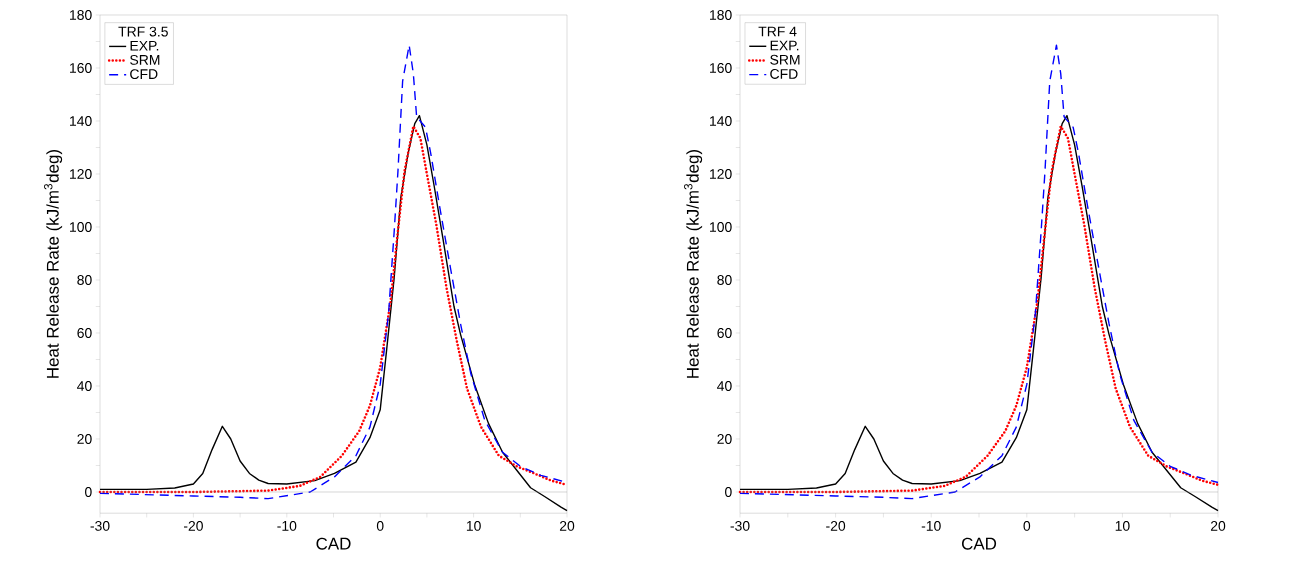  I want to click on legend-title: TRF 4, so click(777, 31).